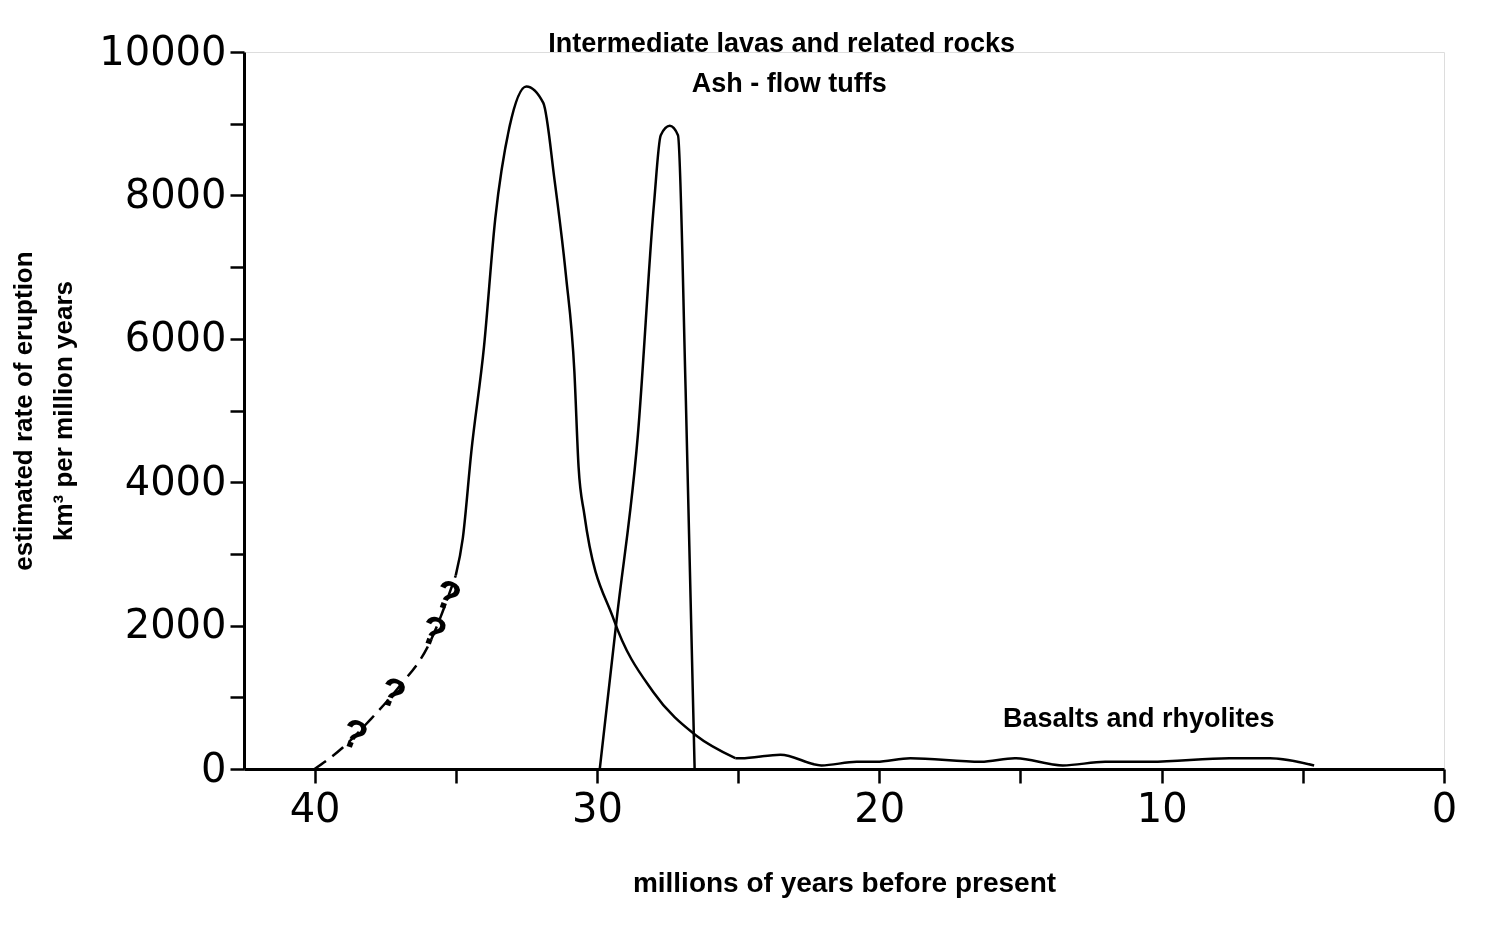  What do you see at coordinates (175, 337) in the screenshot?
I see `y-tick-label: 6000` at bounding box center [175, 337].